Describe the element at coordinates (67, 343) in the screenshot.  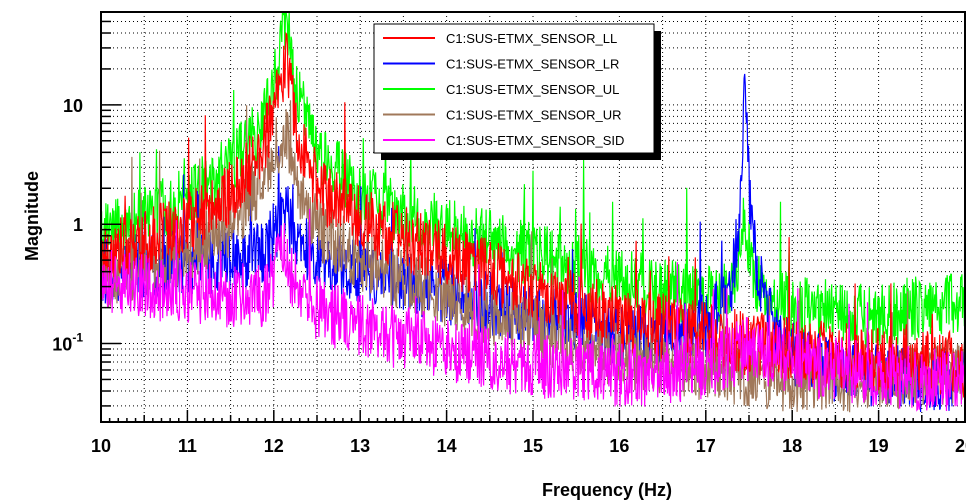
I see `y-tick-label: 10-1` at that location.